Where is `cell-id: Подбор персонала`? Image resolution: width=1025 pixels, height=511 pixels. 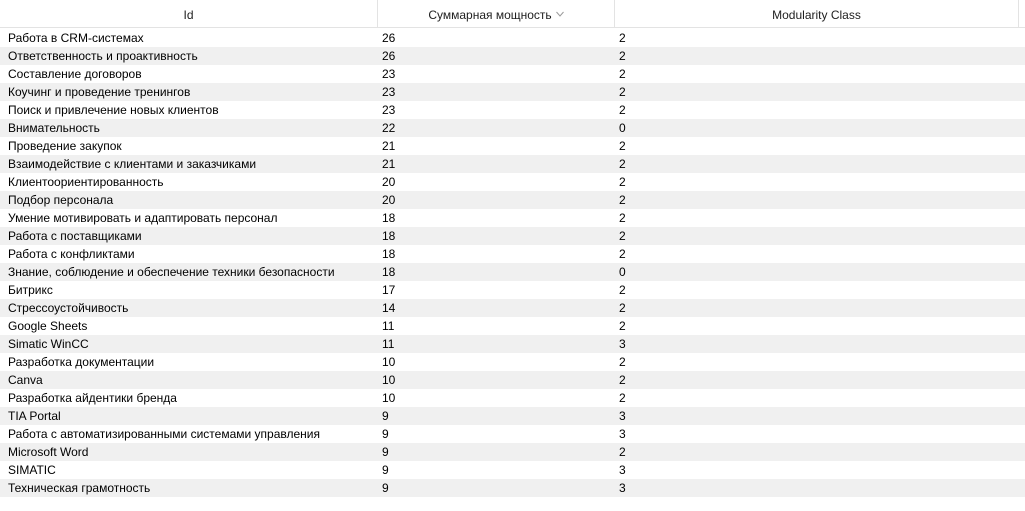 cell-id: Подбор персонала is located at coordinates (61, 200).